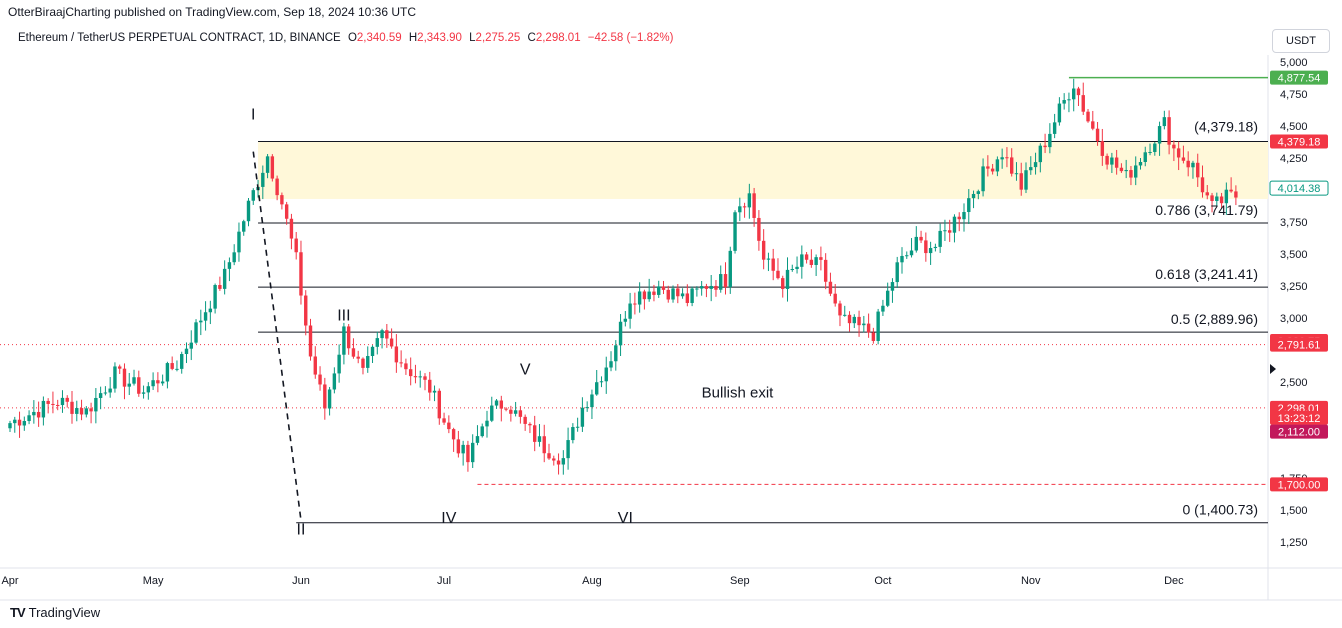 The image size is (1342, 628). What do you see at coordinates (1273, 369) in the screenshot?
I see `scroll-arrow-icon` at bounding box center [1273, 369].